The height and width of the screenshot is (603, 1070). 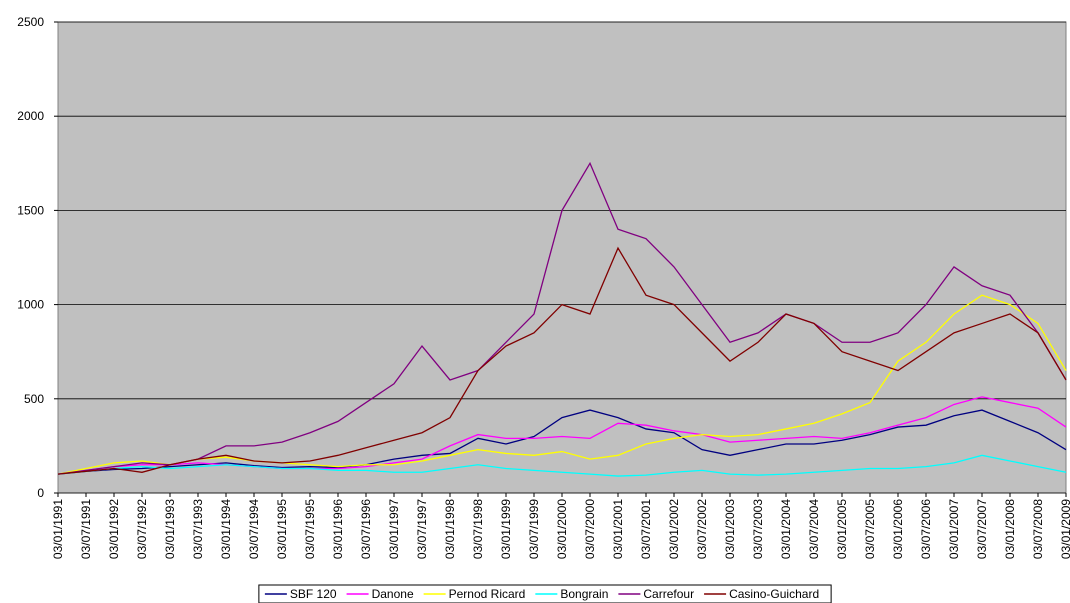 What do you see at coordinates (422, 529) in the screenshot?
I see `x-tick-label: 03/07/1997` at bounding box center [422, 529].